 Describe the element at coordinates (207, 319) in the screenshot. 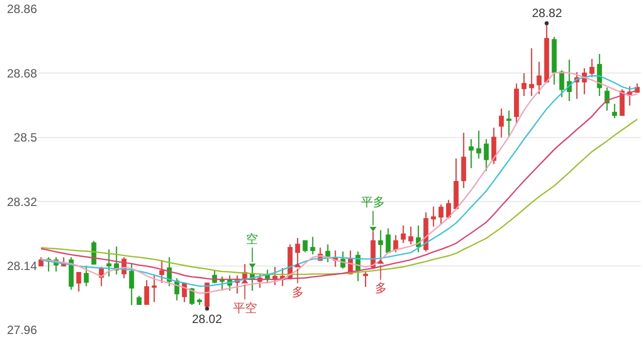

I see `data-label: 28.02` at that location.